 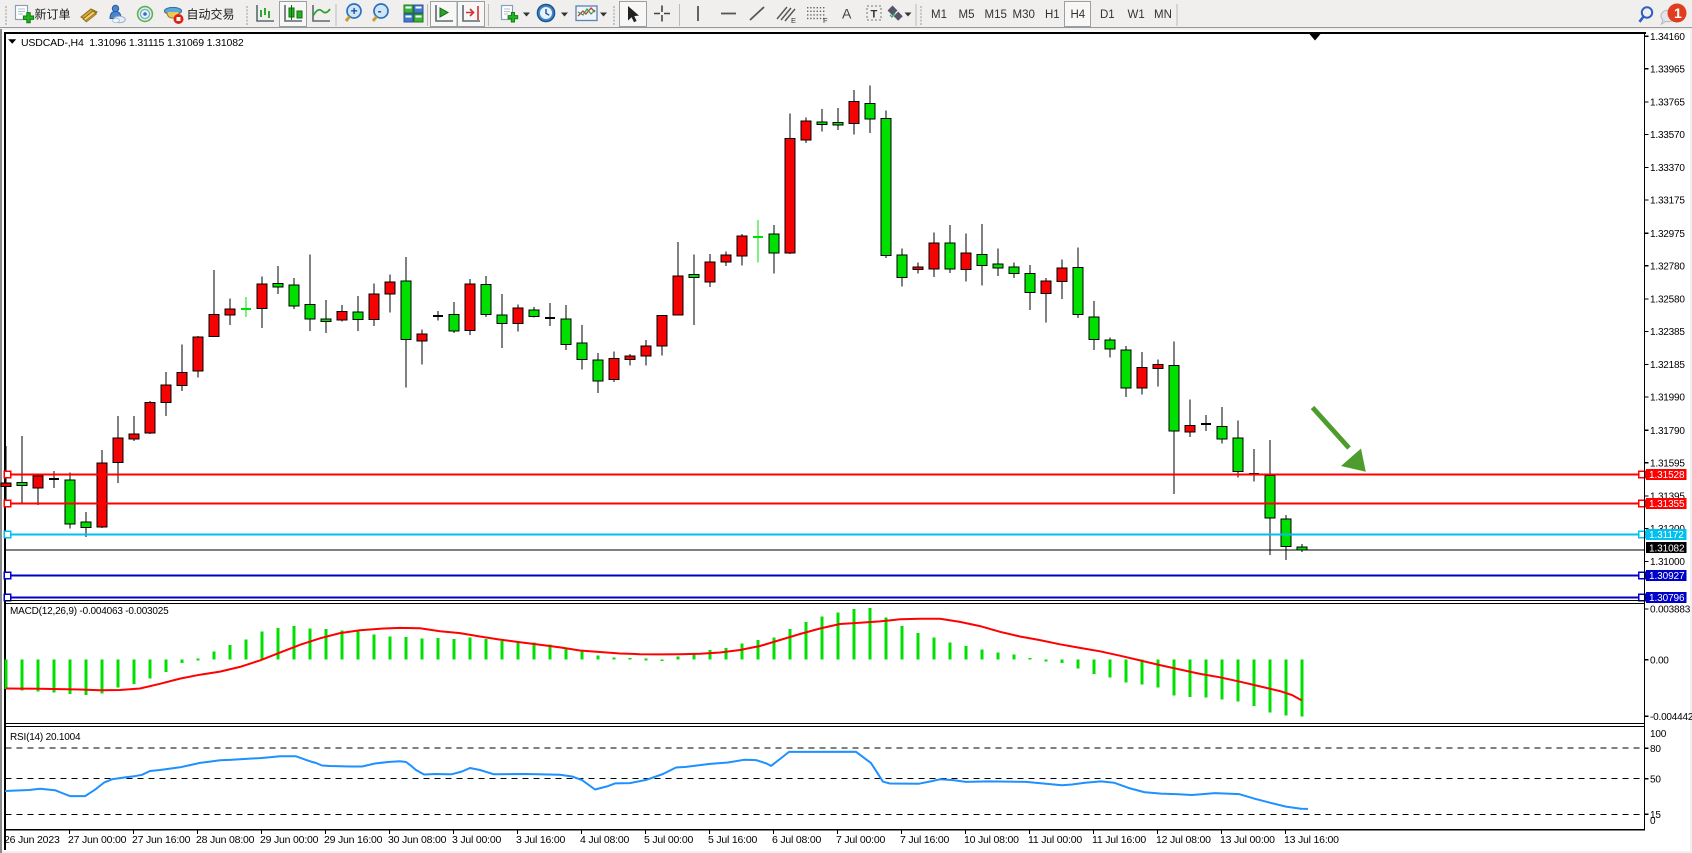 I want to click on svg-text: A, so click(x=847, y=14).